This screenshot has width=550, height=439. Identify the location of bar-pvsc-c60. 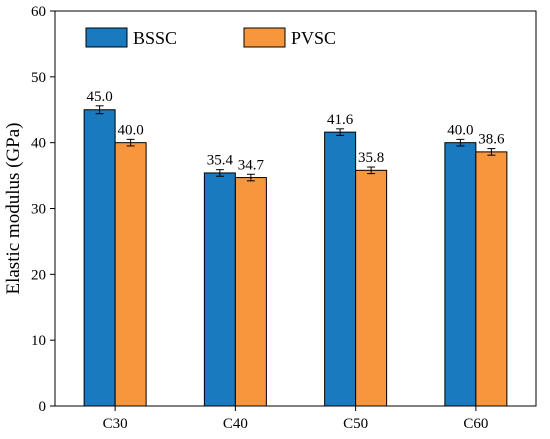
(491, 279).